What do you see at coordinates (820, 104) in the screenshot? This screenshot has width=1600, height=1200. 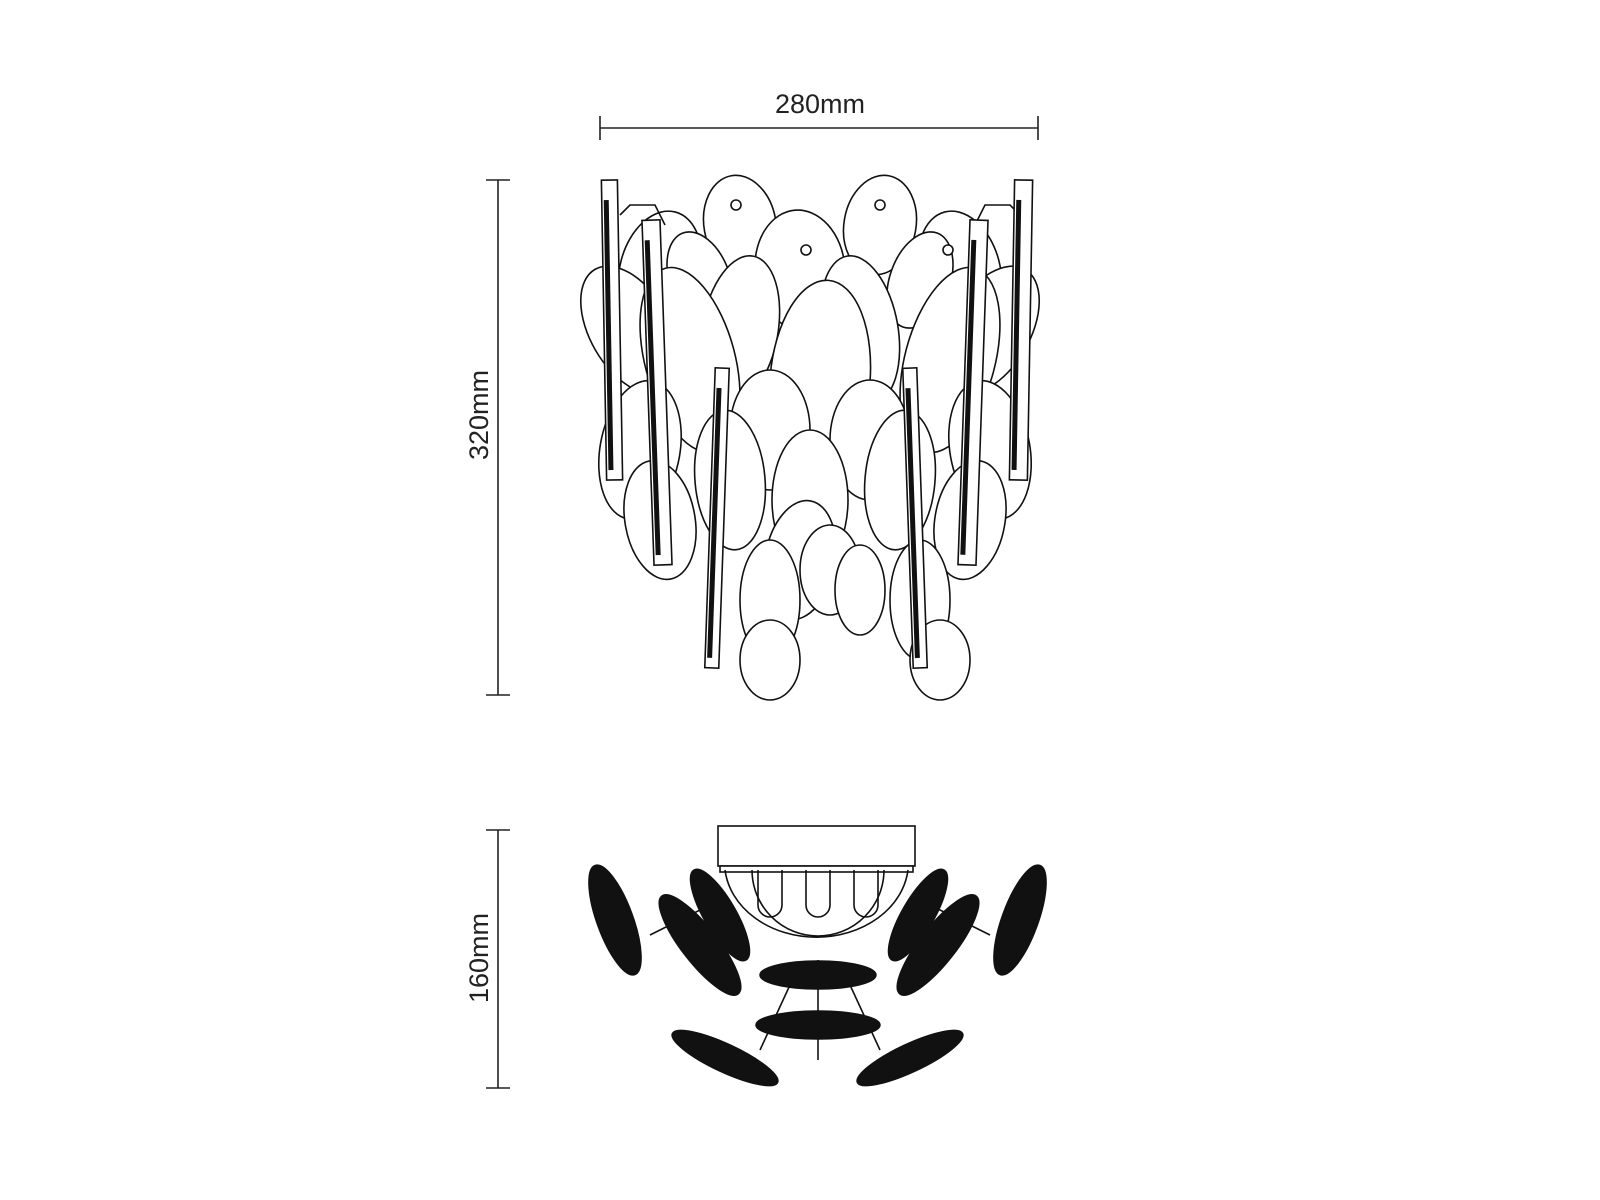 I see `width-label: 280mm` at bounding box center [820, 104].